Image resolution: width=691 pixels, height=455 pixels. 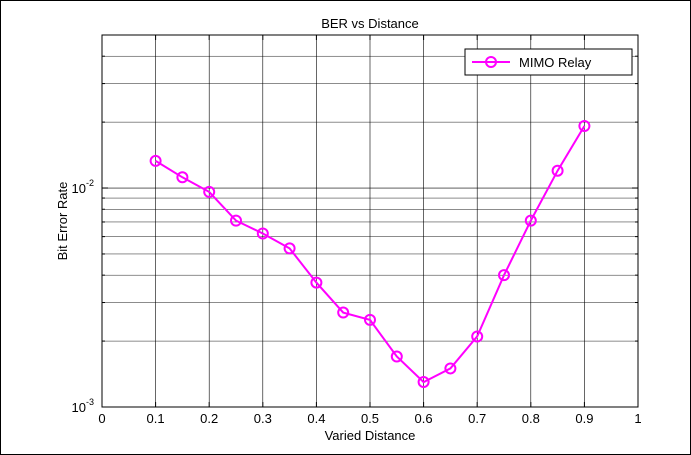 I want to click on x-tick-label: 0.9, so click(x=584, y=418).